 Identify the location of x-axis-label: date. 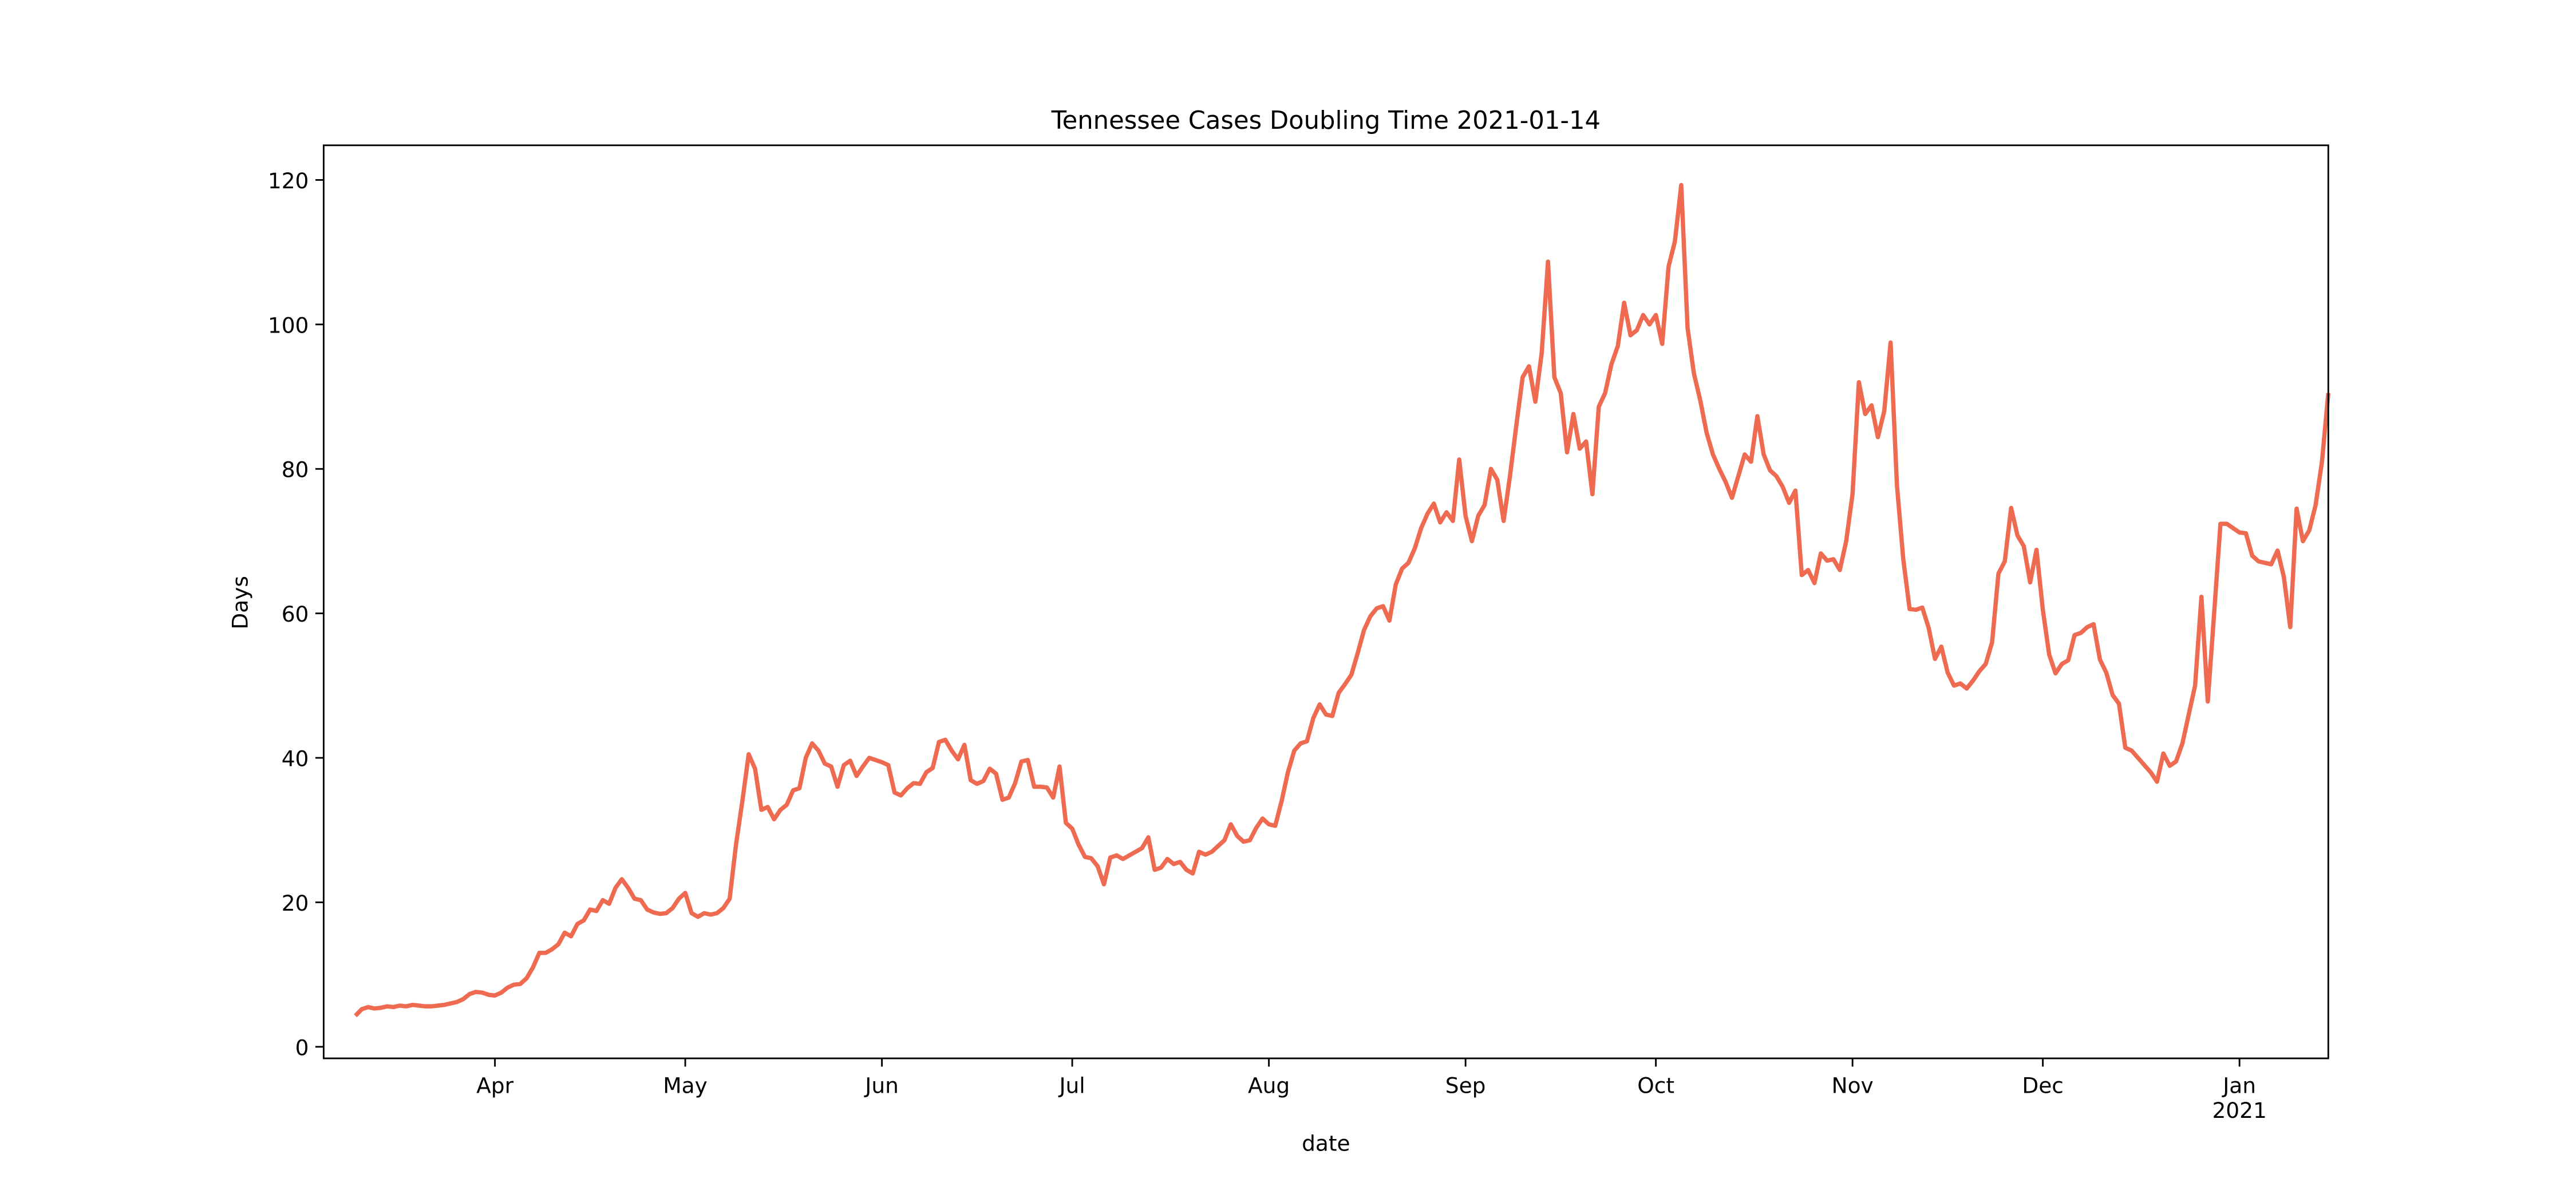
(1326, 1144).